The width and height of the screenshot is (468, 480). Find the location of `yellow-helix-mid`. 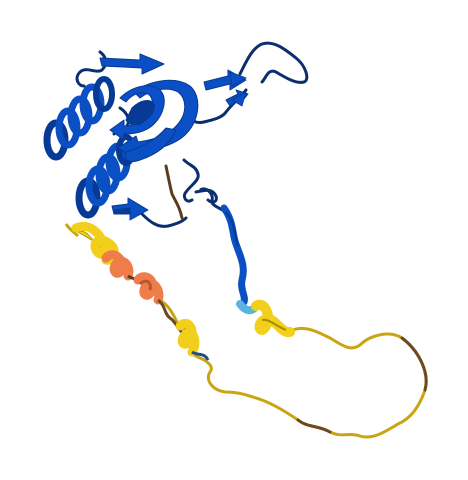

yellow-helix-mid is located at coordinates (273, 318).